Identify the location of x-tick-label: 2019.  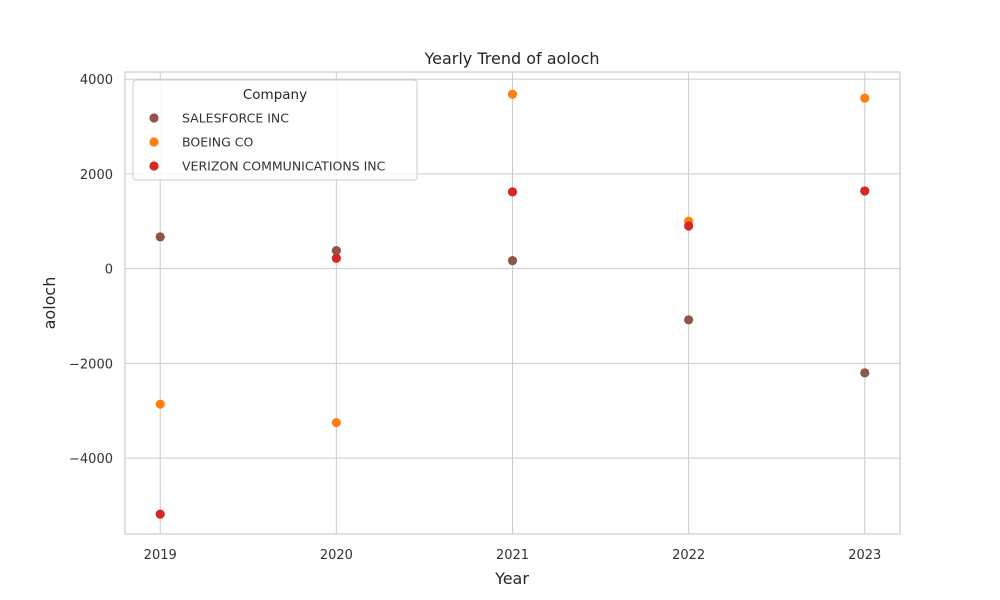
(160, 555).